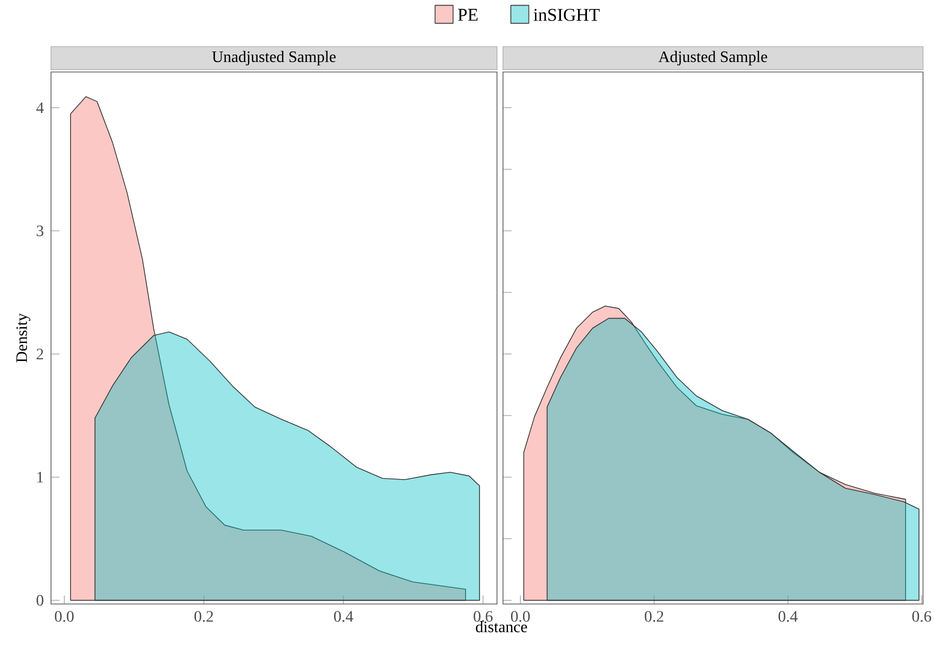 The image size is (935, 646). Describe the element at coordinates (40, 600) in the screenshot. I see `y-tick-label: 0` at that location.